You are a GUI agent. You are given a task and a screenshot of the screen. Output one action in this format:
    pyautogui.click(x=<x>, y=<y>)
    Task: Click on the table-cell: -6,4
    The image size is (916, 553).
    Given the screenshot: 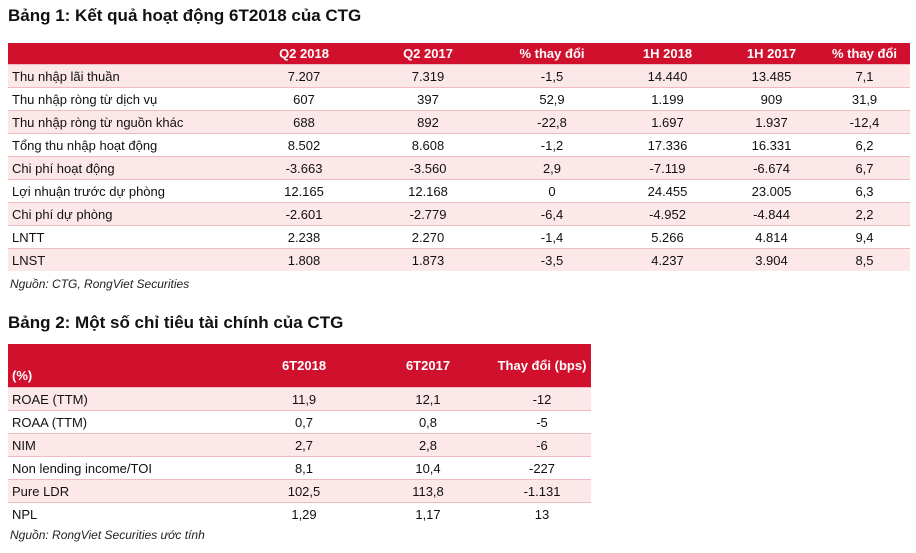 What is the action you would take?
    pyautogui.click(x=552, y=214)
    